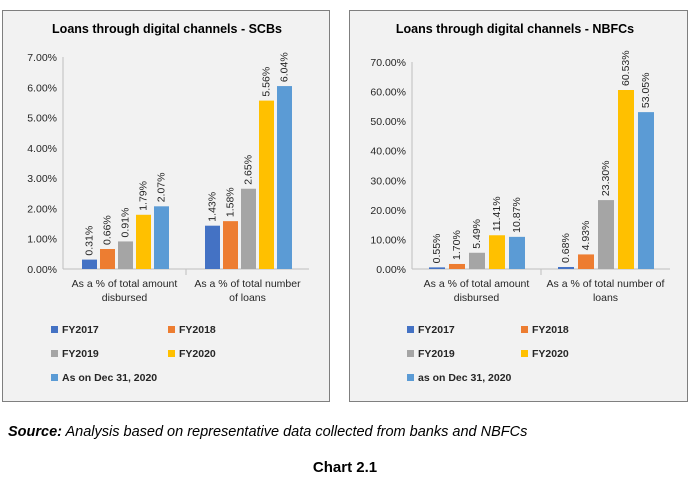 The width and height of the screenshot is (690, 487). Describe the element at coordinates (465, 378) in the screenshot. I see `legend-label: as on Dec 31, 2020` at that location.